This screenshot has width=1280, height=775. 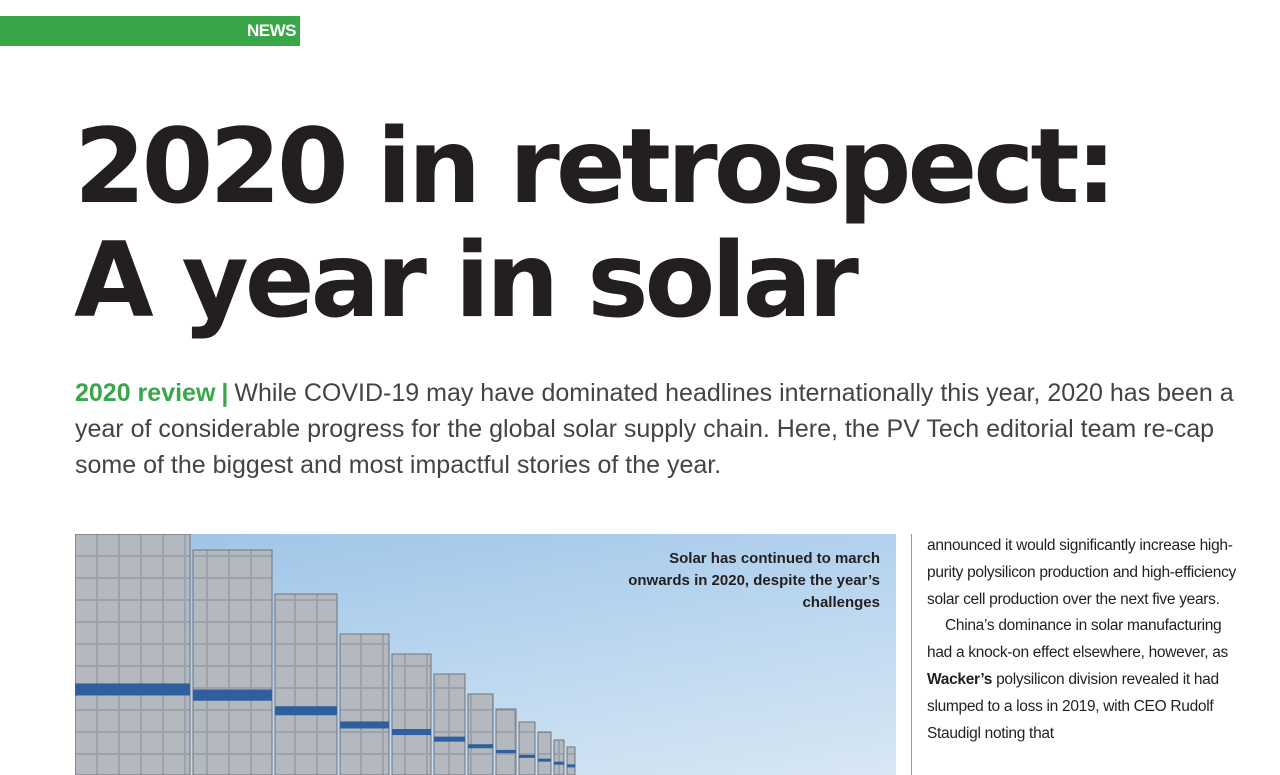 What do you see at coordinates (145, 393) in the screenshot?
I see `standfirst-kicker: 2020 review` at bounding box center [145, 393].